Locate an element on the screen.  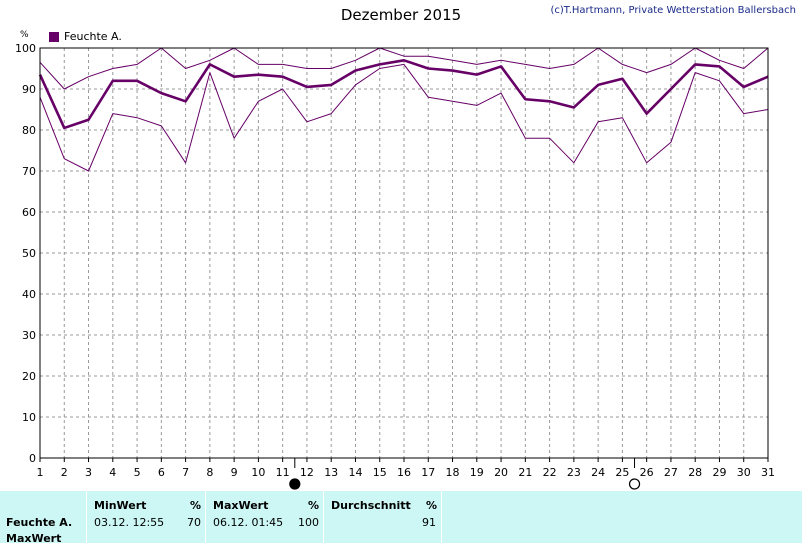
x-tick-label: 13 is located at coordinates (331, 472).